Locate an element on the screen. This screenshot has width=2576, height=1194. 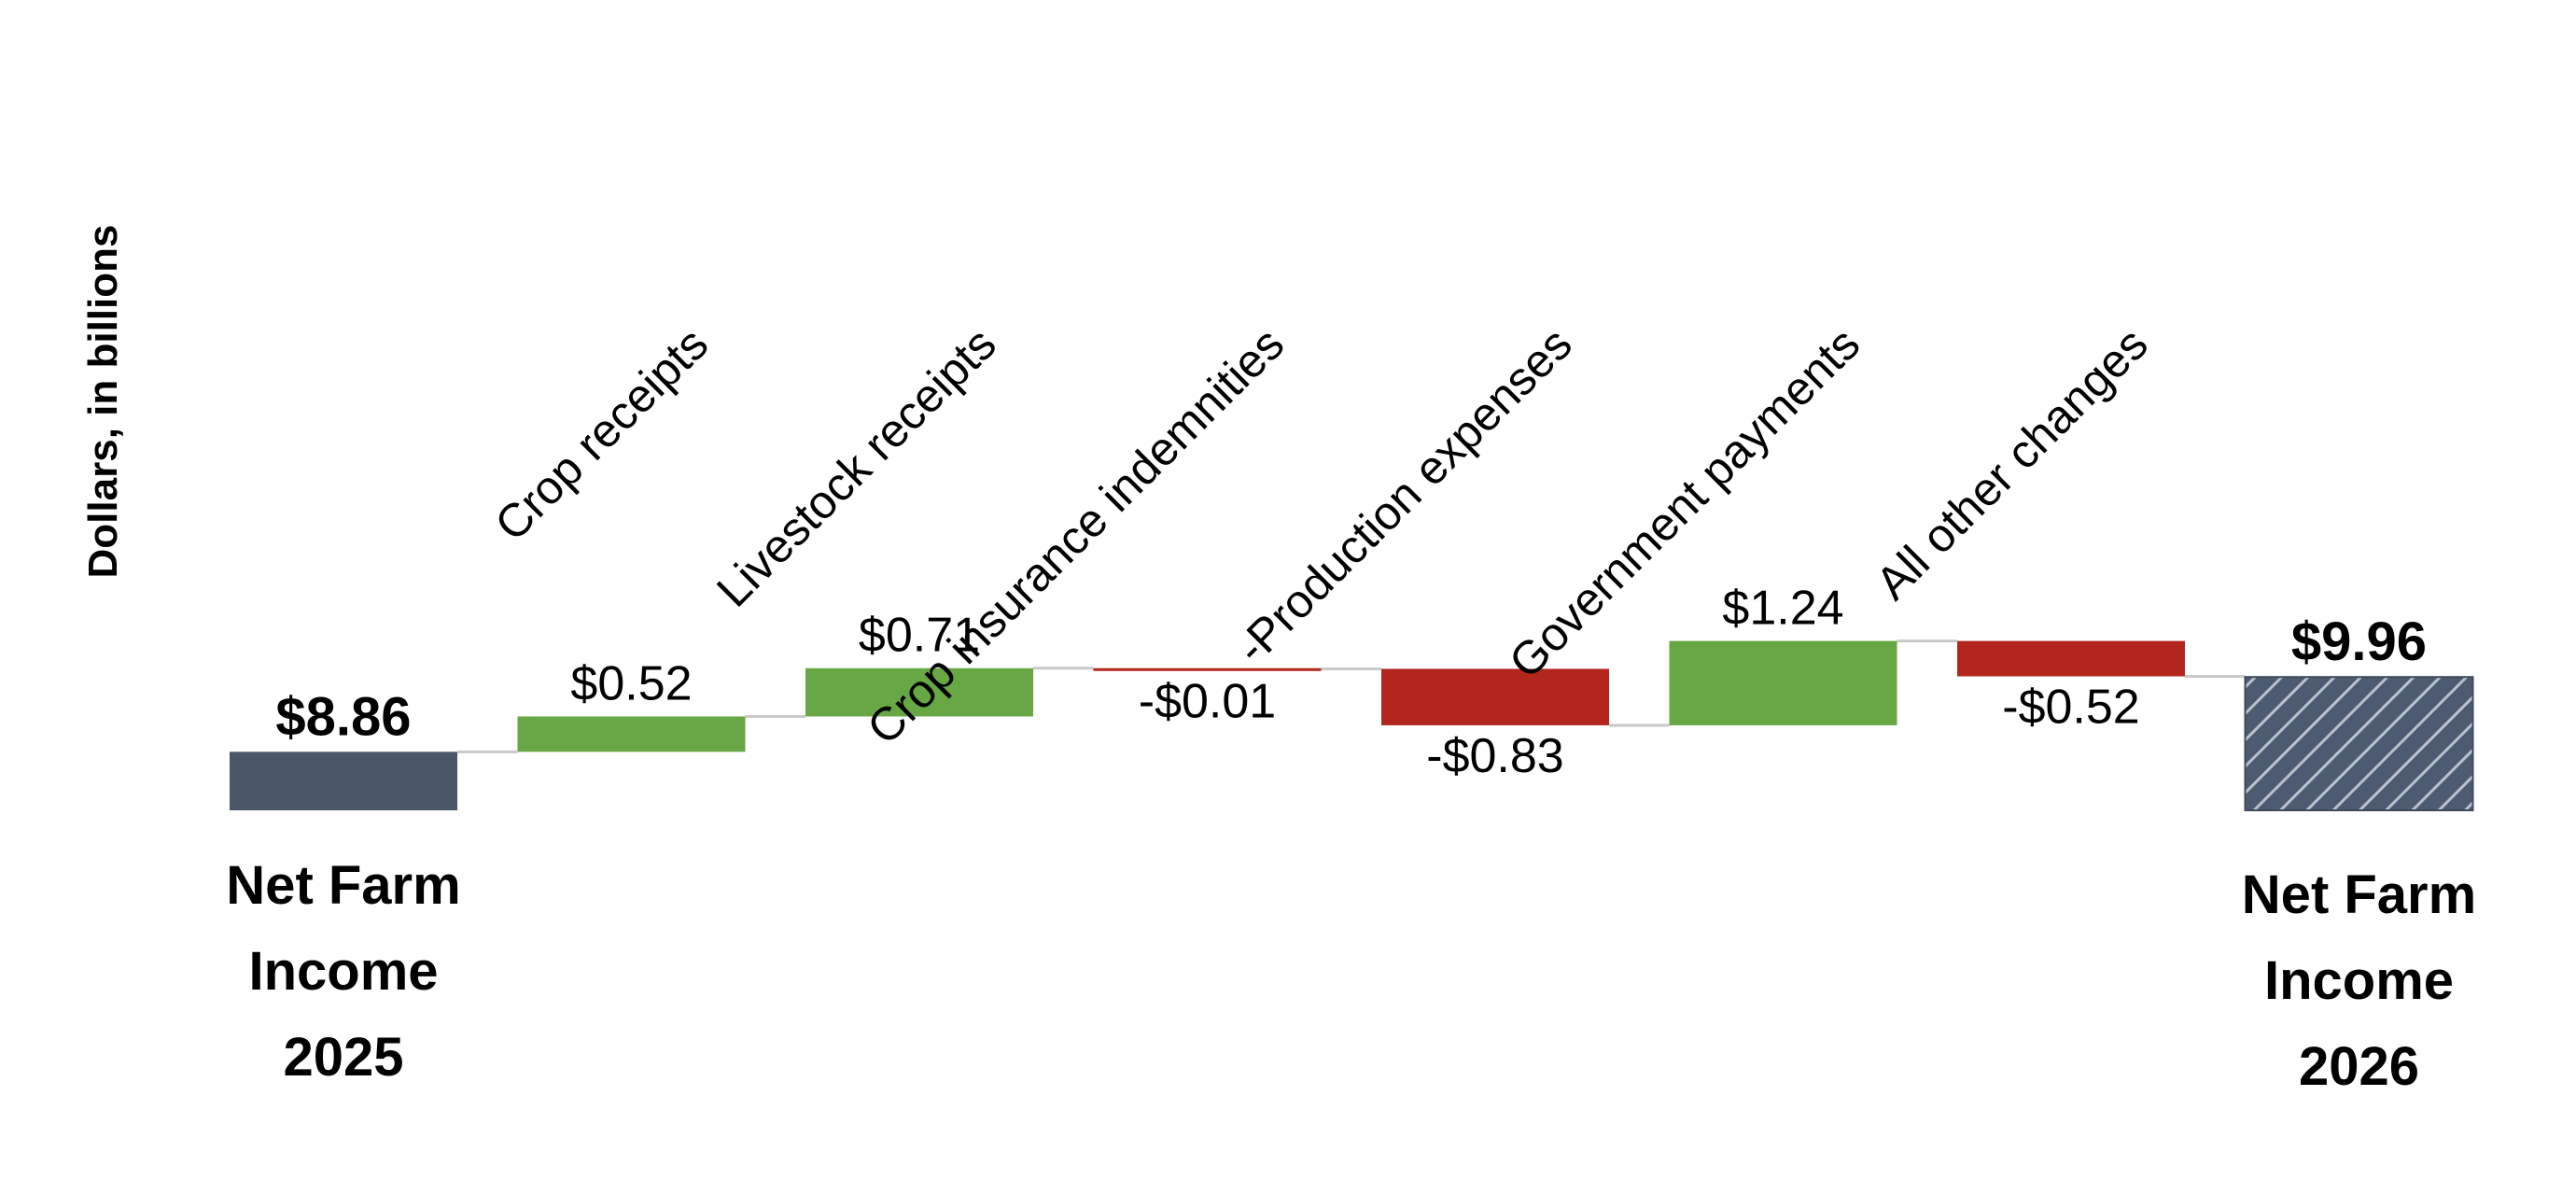
category-label-net-farm-income-2026: Net Farm Income 2026 is located at coordinates (2359, 980).